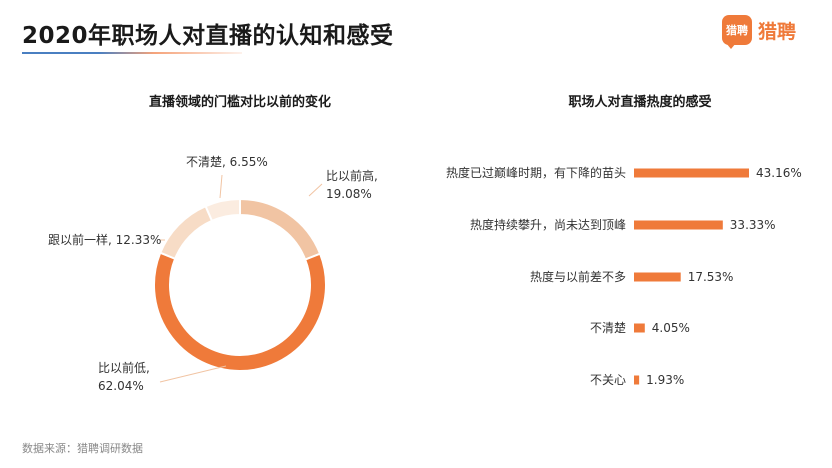 The height and width of the screenshot is (468, 832). Describe the element at coordinates (779, 173) in the screenshot. I see `bar-value-label: 43.16%` at that location.